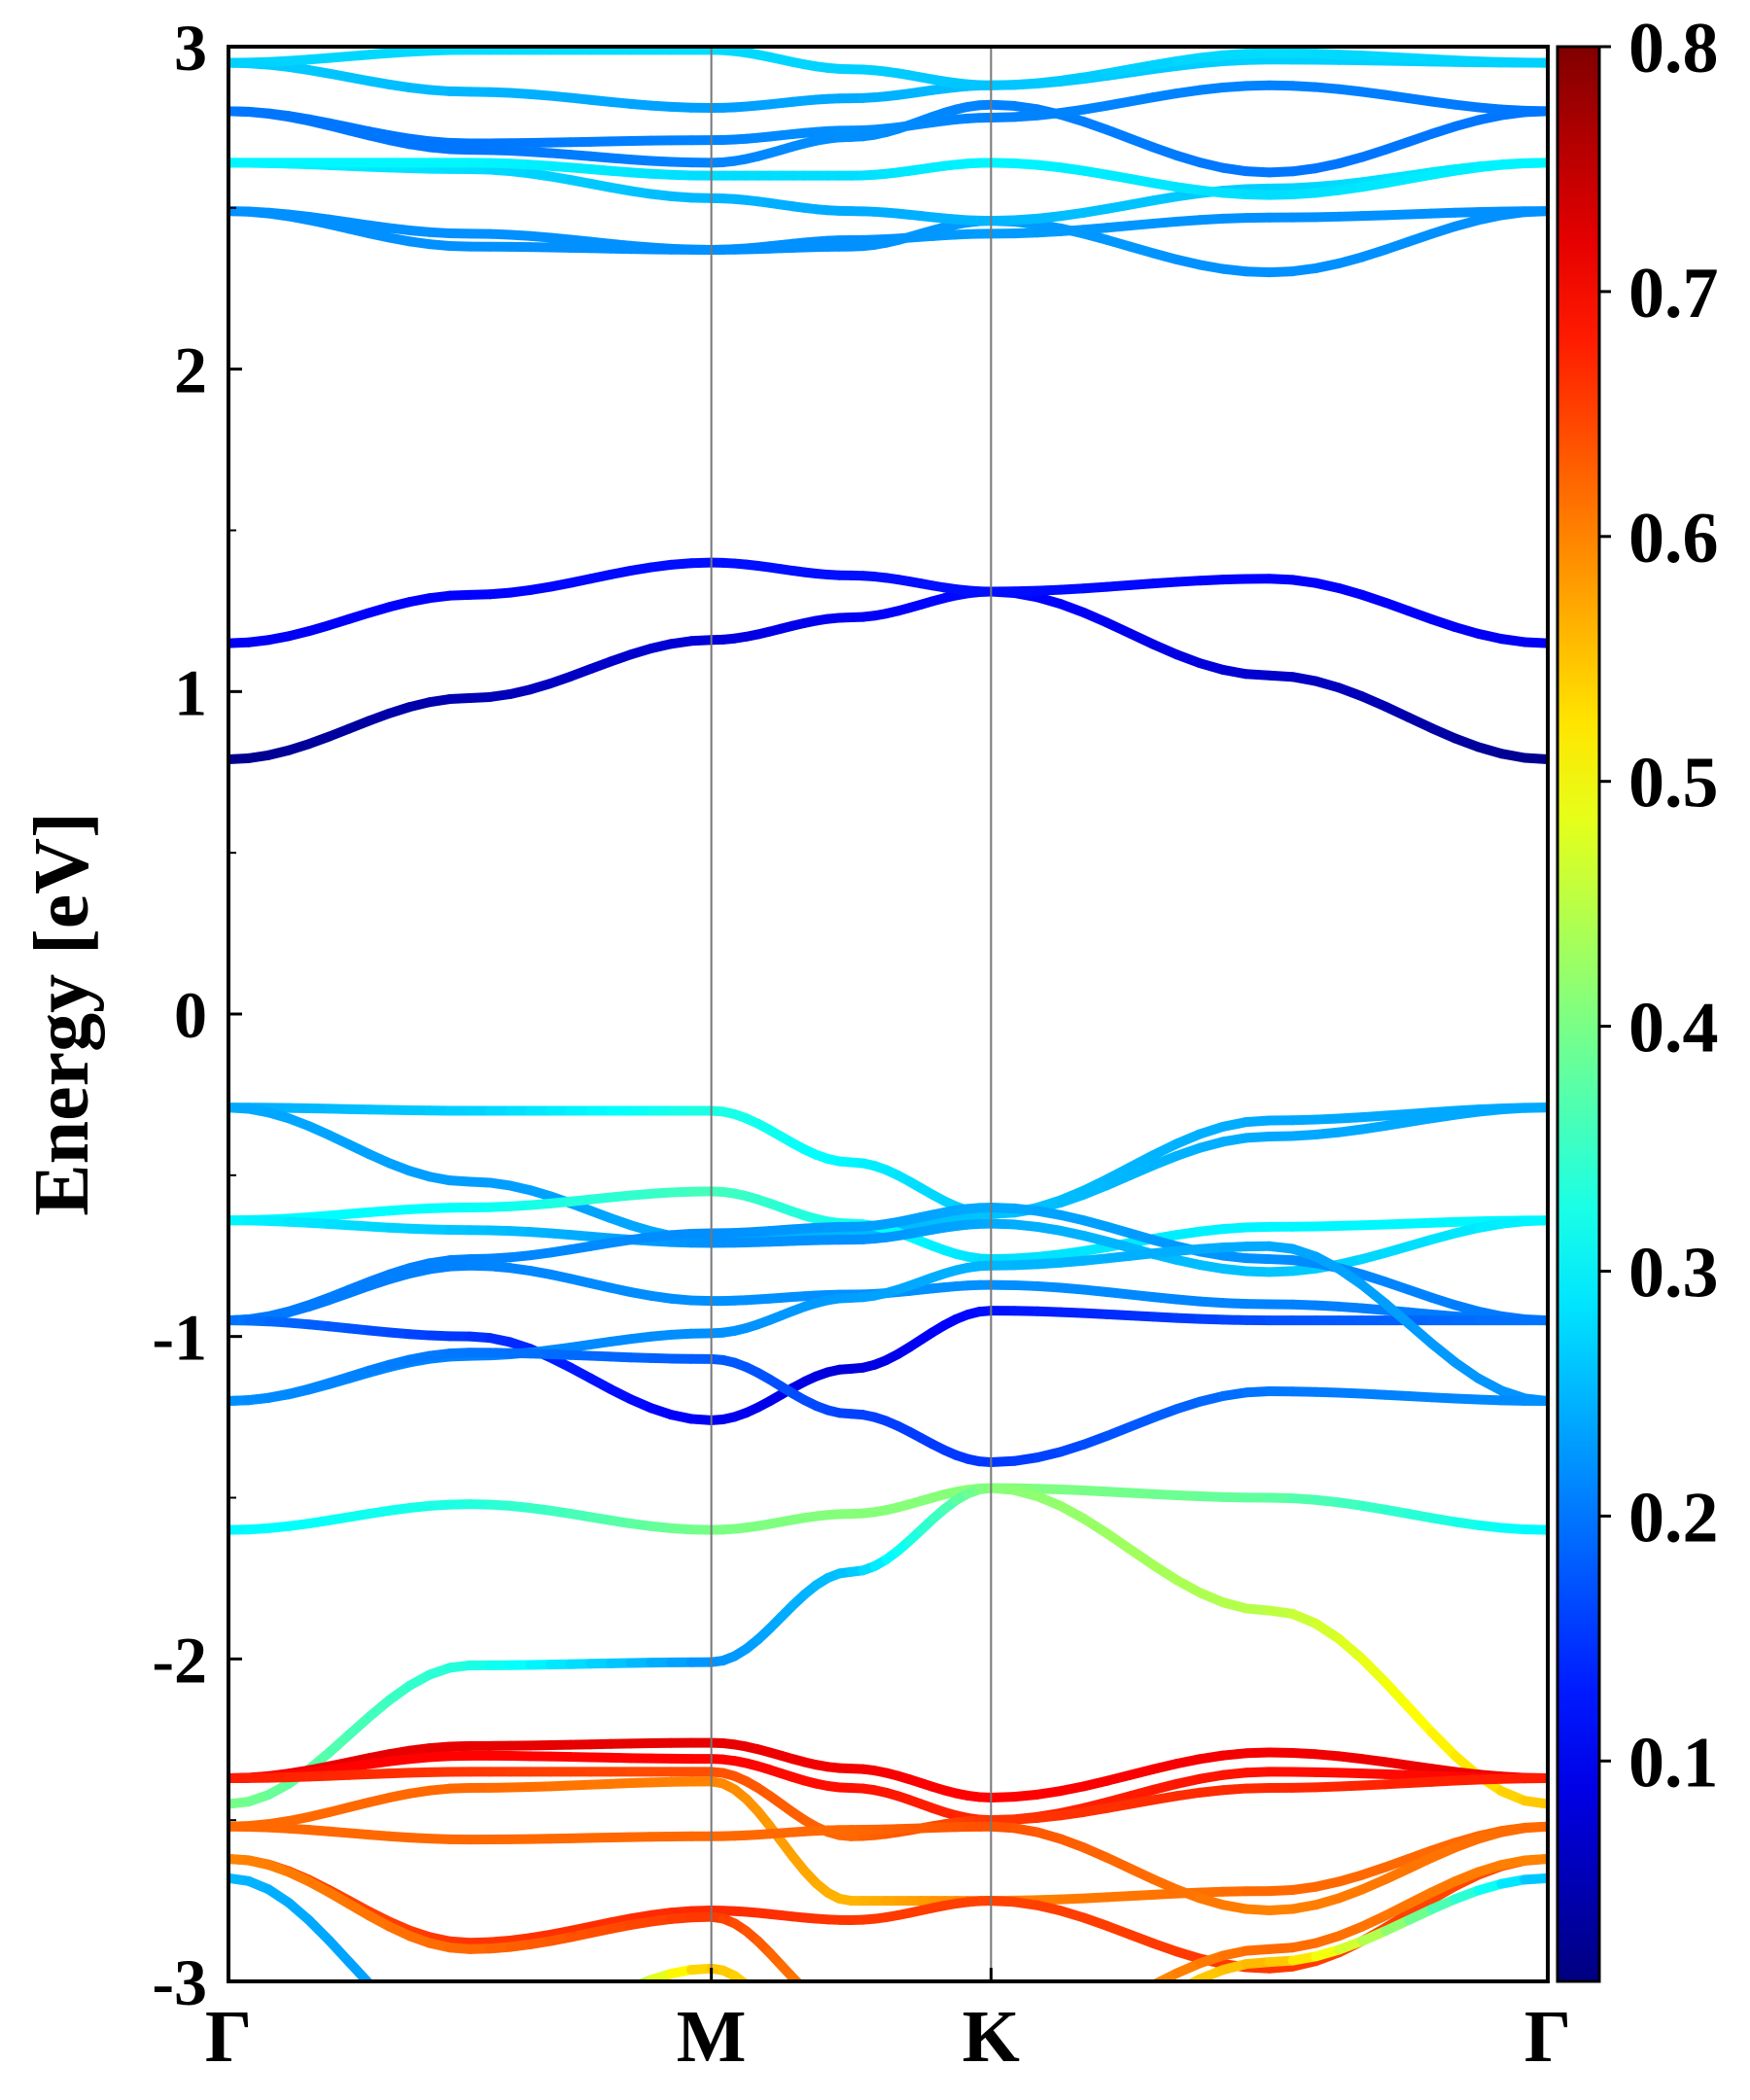 The width and height of the screenshot is (1750, 2100). What do you see at coordinates (179, 1660) in the screenshot?
I see `y-tick-label: -2` at bounding box center [179, 1660].